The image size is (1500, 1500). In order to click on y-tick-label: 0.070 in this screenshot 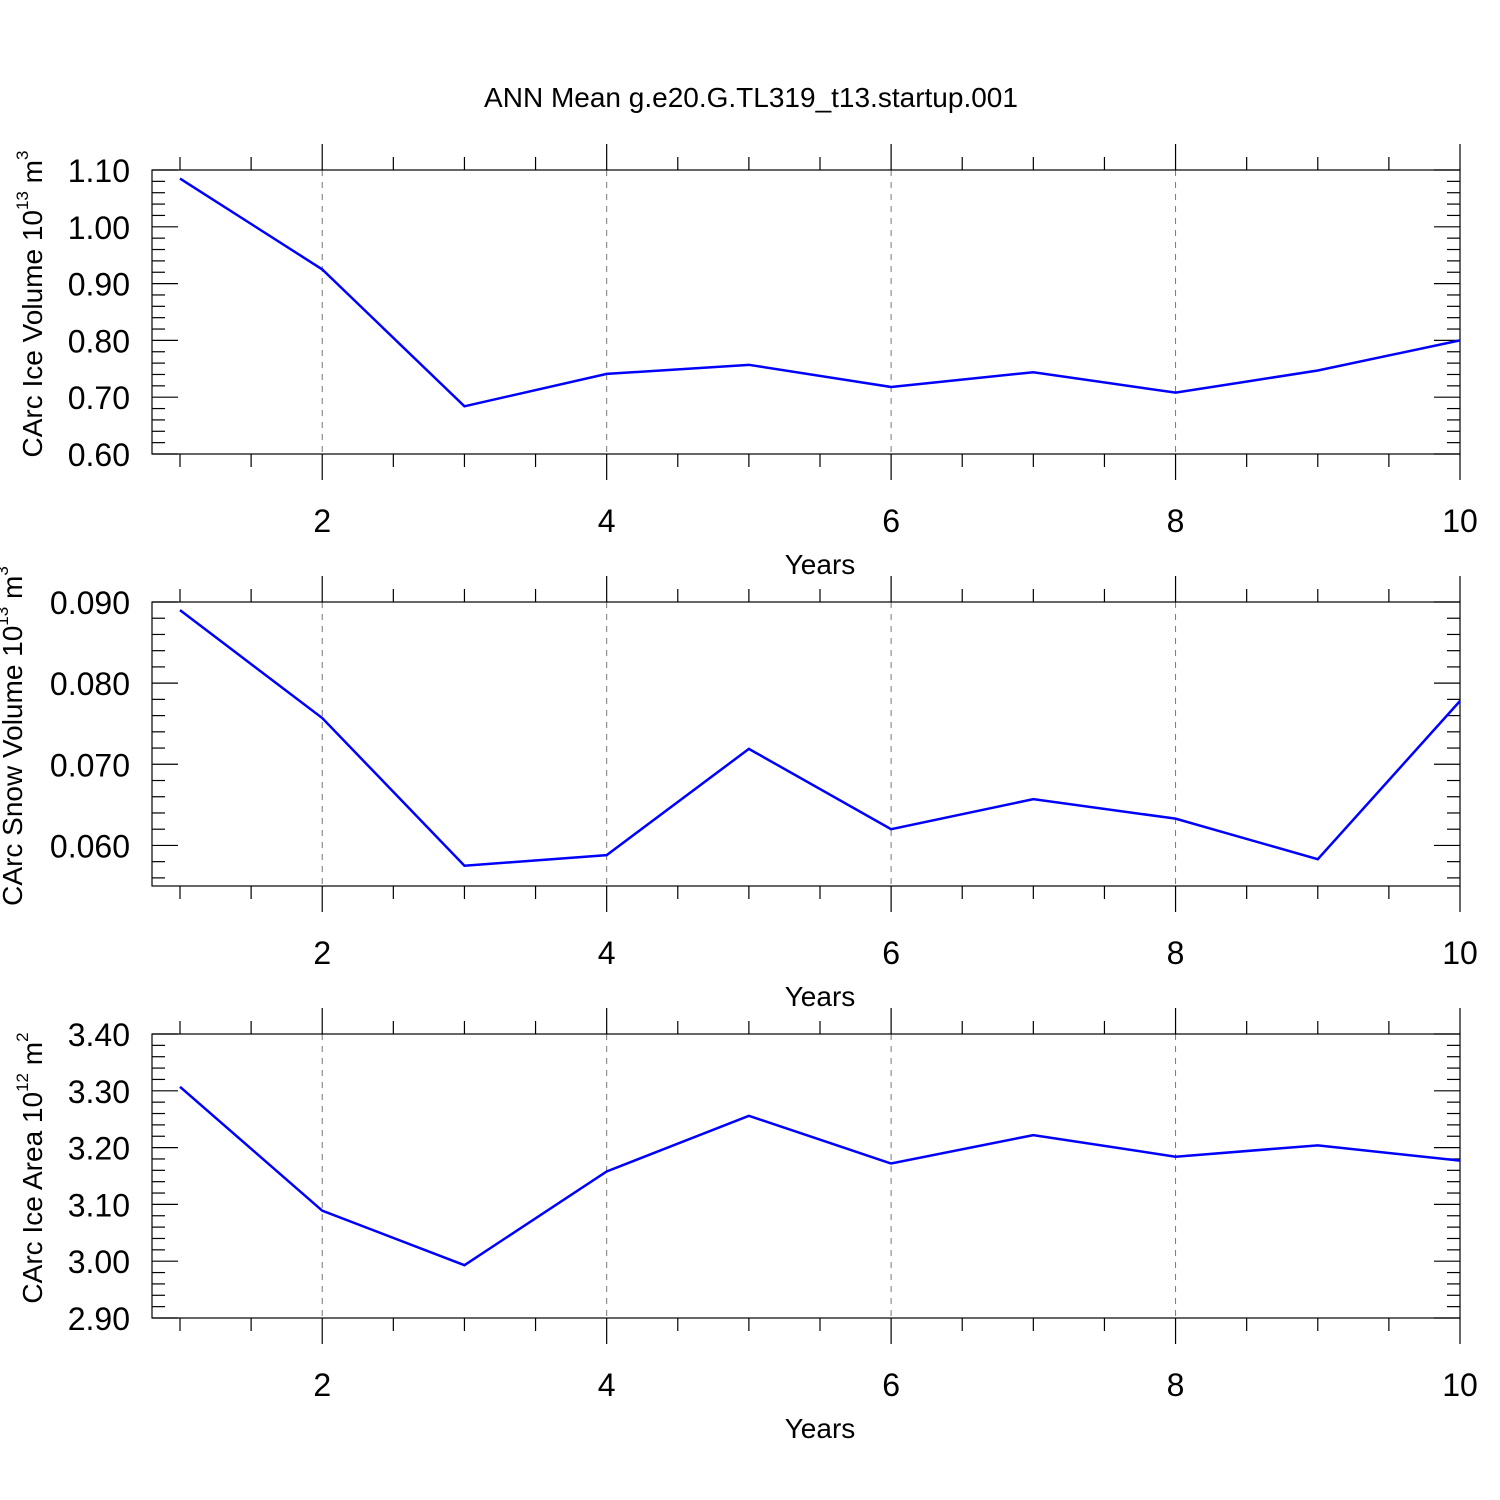, I will do `click(90, 765)`.